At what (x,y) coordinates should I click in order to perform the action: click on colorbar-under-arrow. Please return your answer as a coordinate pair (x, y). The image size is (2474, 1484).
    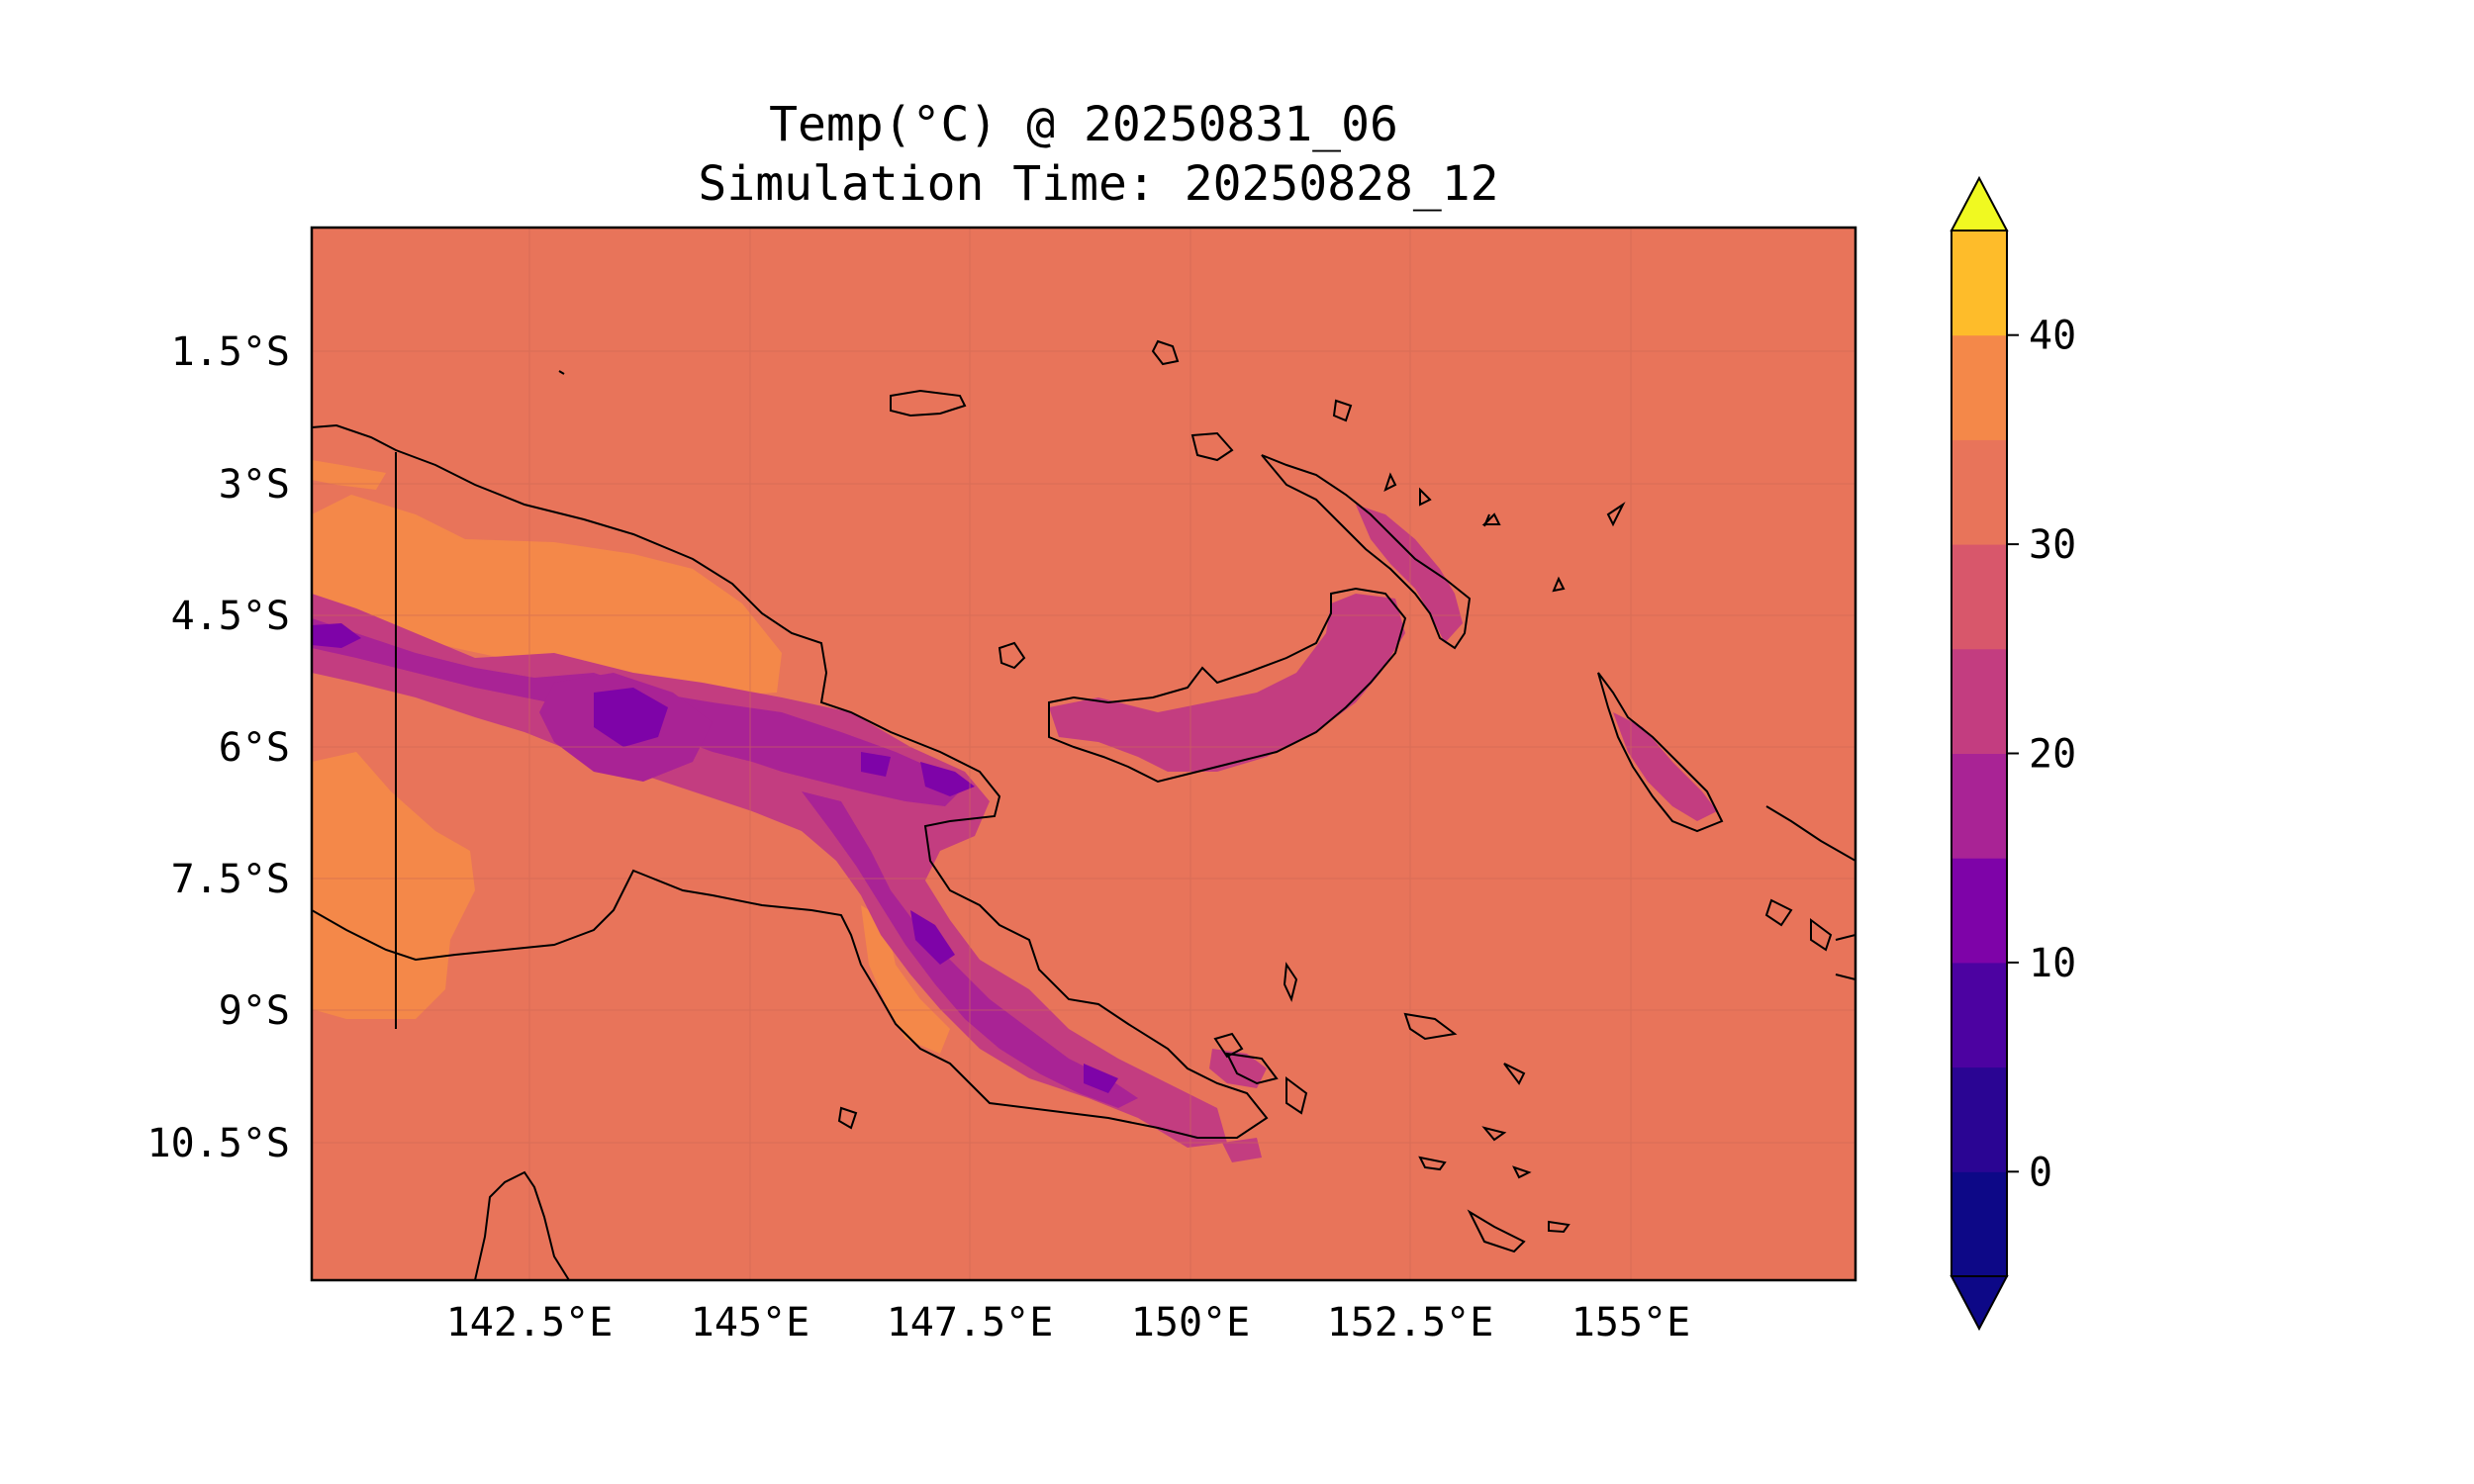
    Looking at the image, I should click on (1980, 1303).